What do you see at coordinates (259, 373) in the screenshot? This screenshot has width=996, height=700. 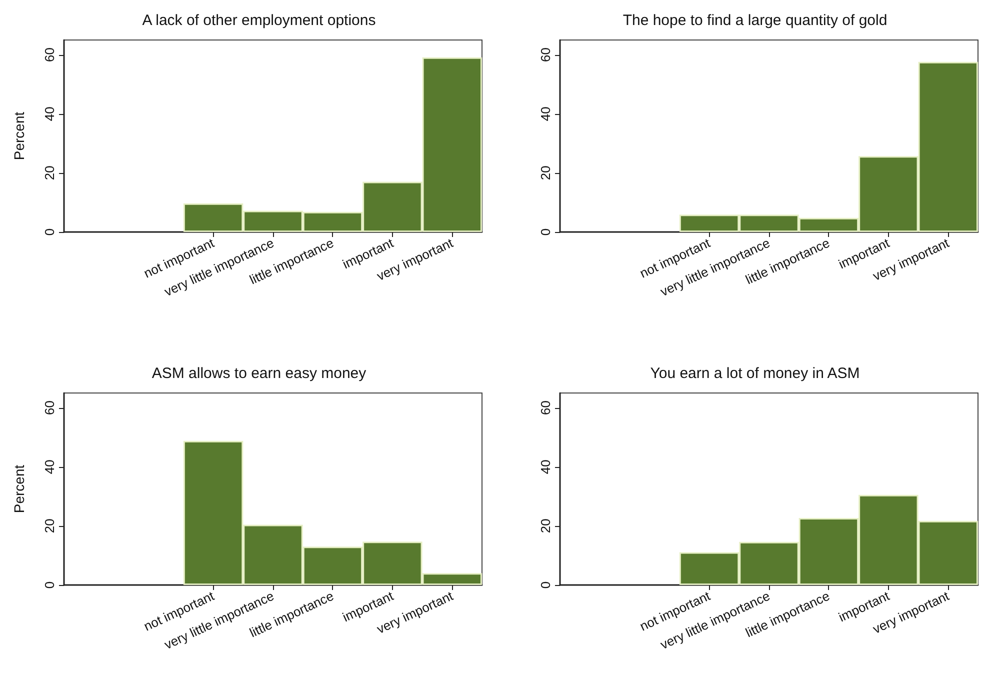 I see `chart-title: ASM allows to earn easy money` at bounding box center [259, 373].